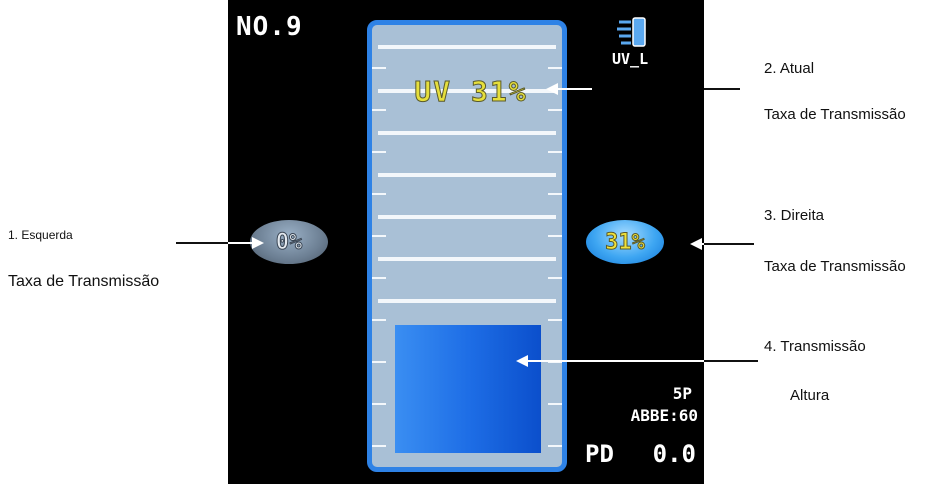 Image resolution: width=942 pixels, height=484 pixels. Describe the element at coordinates (722, 89) in the screenshot. I see `leader-current` at that location.